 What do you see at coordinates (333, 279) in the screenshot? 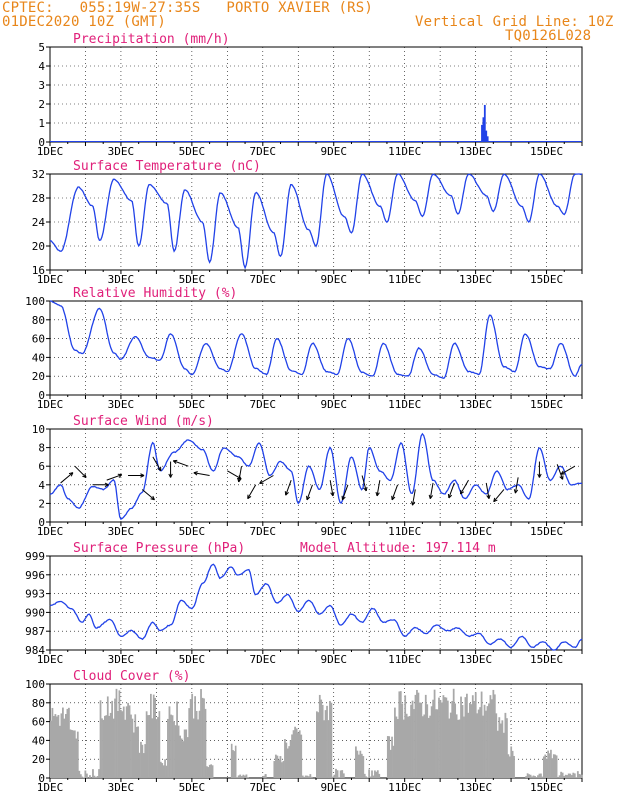
I see `temp-xtick-label: 9DEC` at bounding box center [333, 279].